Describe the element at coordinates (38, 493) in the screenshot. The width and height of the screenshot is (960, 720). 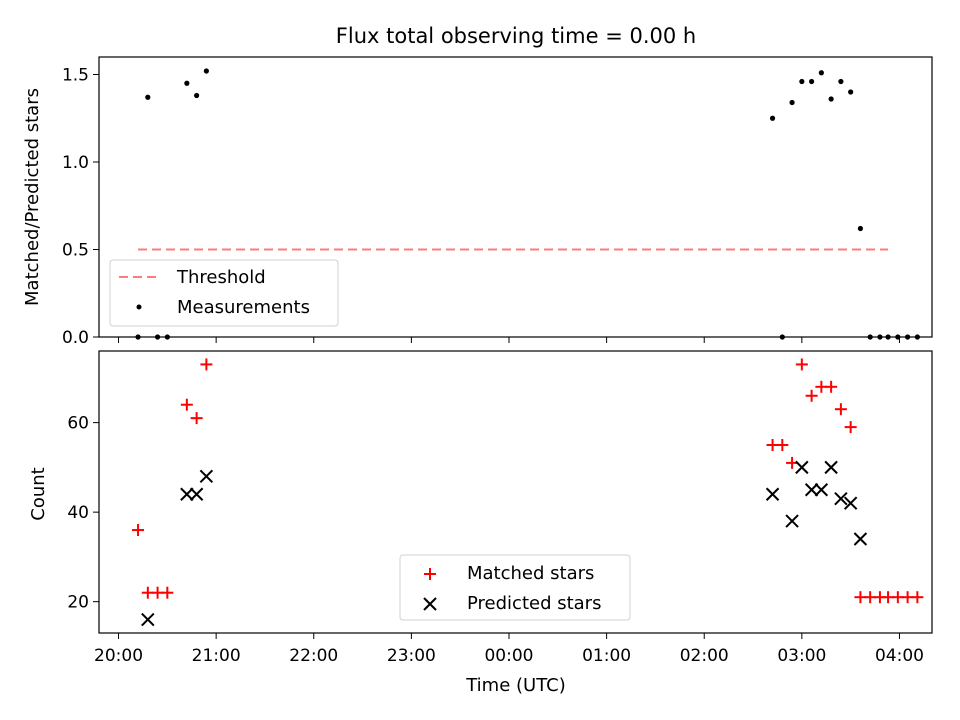
I see `bottom-y-axis-label: Count` at that location.